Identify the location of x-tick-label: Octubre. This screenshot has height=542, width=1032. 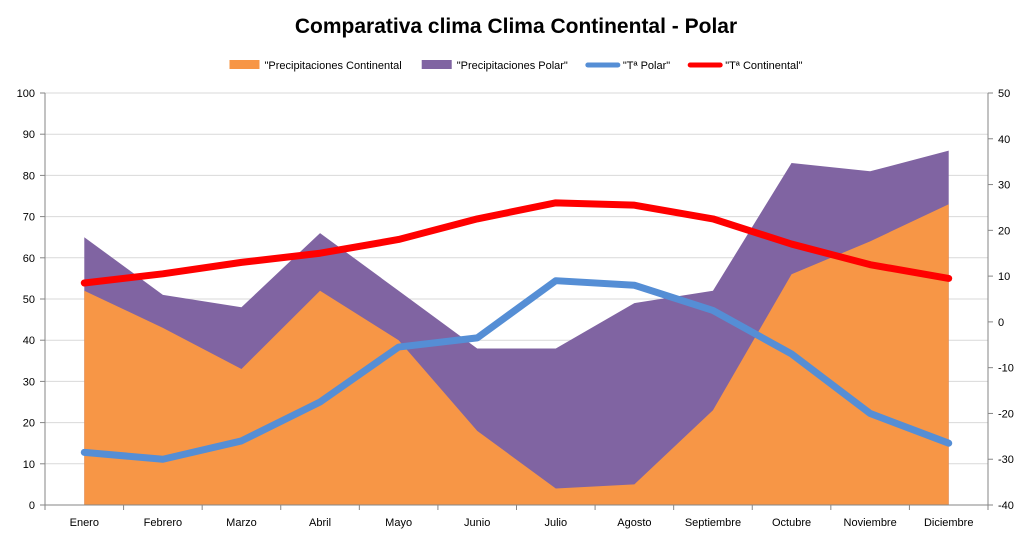
(791, 523).